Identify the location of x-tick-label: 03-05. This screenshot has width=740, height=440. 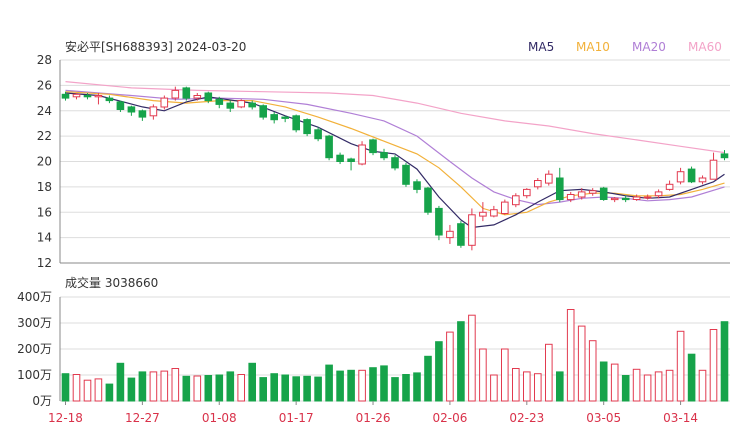
(603, 418).